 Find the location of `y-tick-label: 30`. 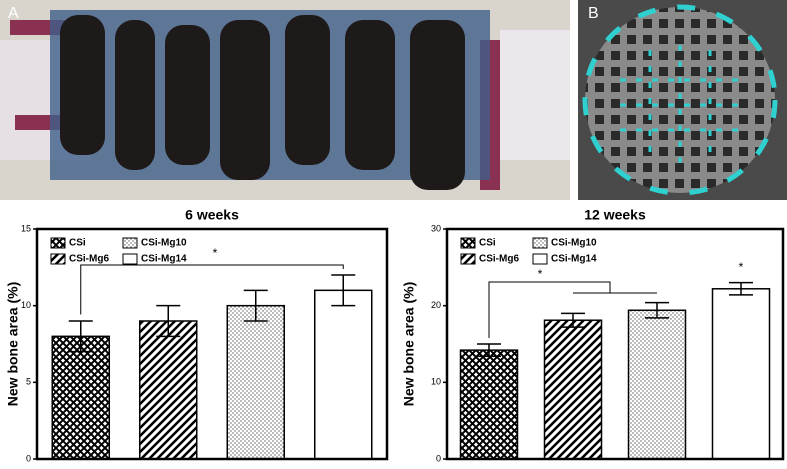

y-tick-label: 30 is located at coordinates (436, 228).